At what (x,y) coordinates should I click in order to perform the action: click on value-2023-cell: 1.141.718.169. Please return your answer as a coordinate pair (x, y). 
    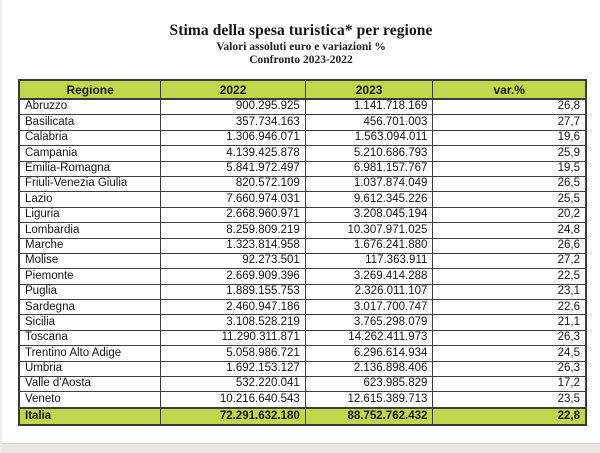
    Looking at the image, I should click on (369, 107).